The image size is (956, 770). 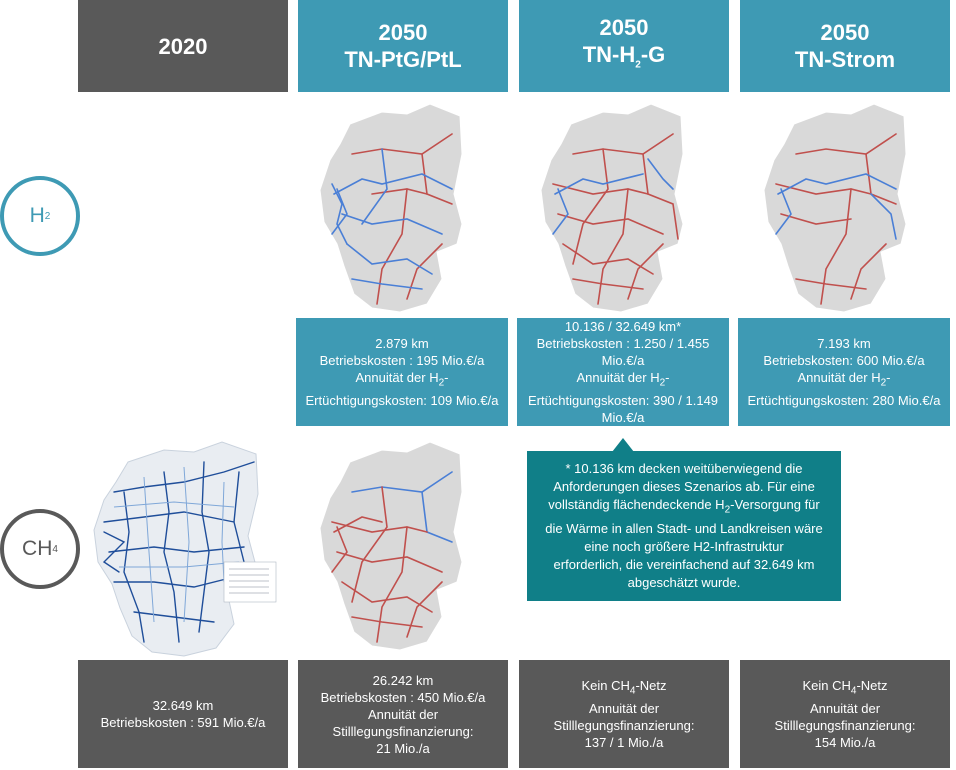 What do you see at coordinates (623, 361) in the screenshot?
I see `operating-costs-unit: Mio.€/a` at bounding box center [623, 361].